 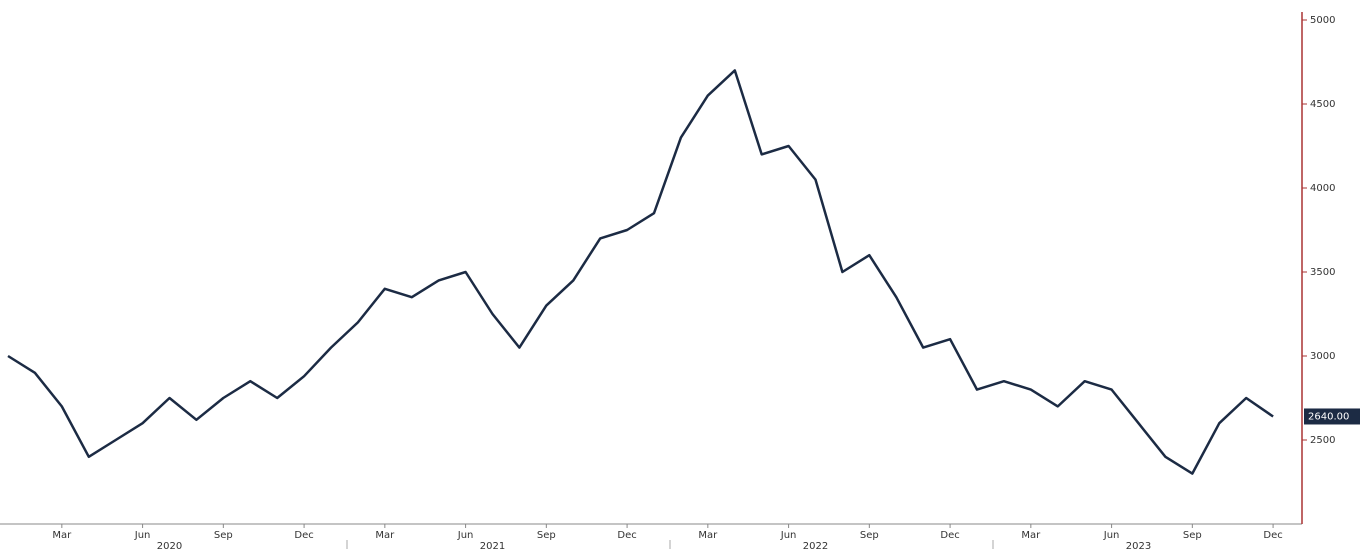 What do you see at coordinates (1322, 440) in the screenshot?
I see `y-tick-label: 2500` at bounding box center [1322, 440].